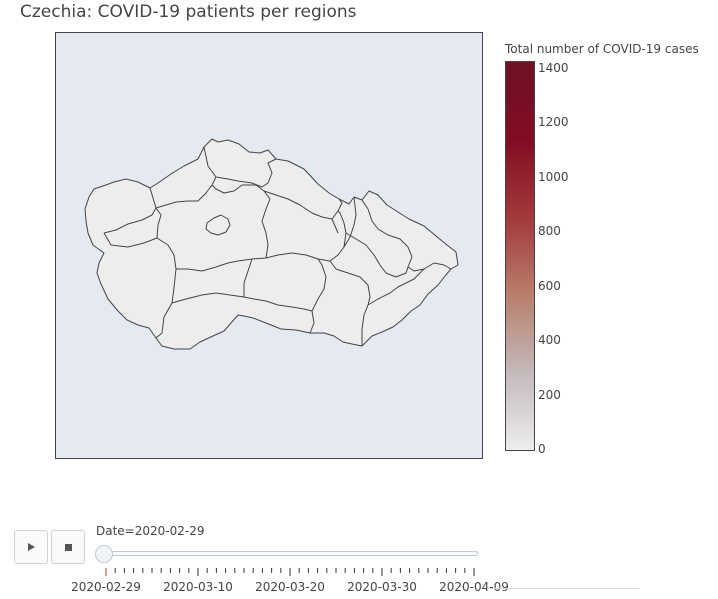 This screenshot has height=599, width=718. What do you see at coordinates (303, 205) in the screenshot?
I see `region-kralovehradecky` at bounding box center [303, 205].